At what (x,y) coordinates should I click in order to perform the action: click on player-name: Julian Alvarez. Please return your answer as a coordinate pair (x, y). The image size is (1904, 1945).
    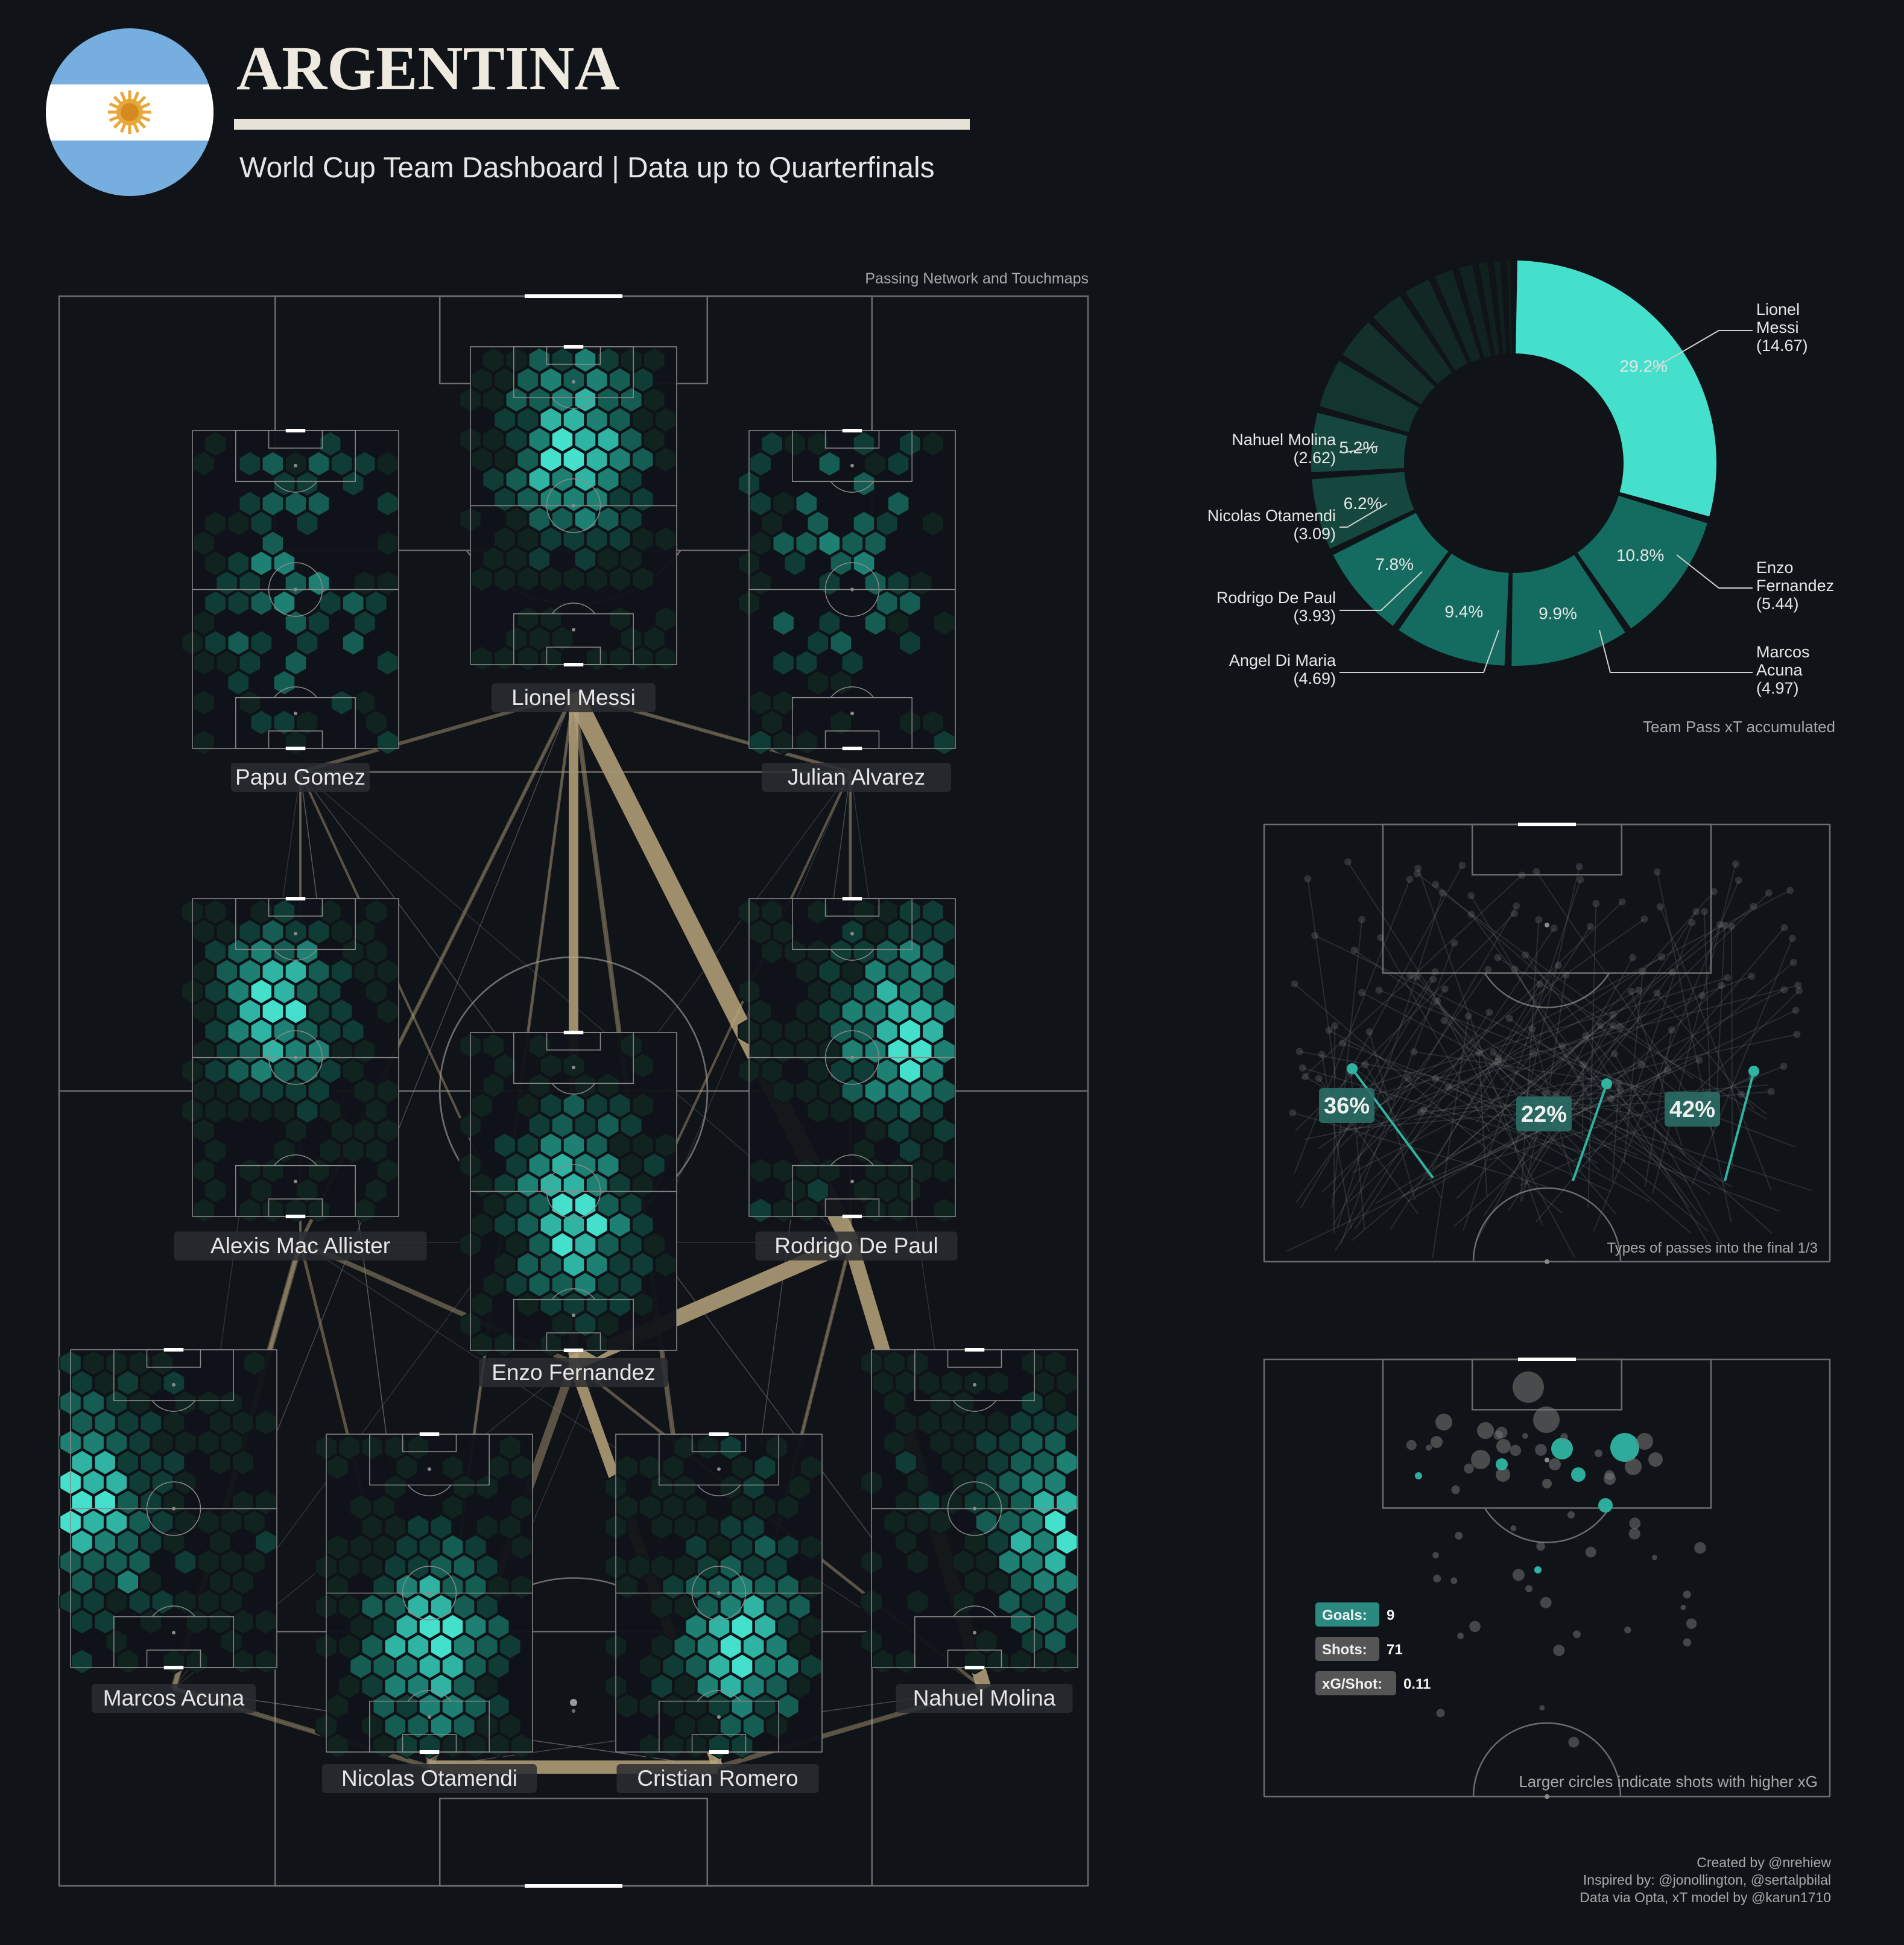
    Looking at the image, I should click on (857, 777).